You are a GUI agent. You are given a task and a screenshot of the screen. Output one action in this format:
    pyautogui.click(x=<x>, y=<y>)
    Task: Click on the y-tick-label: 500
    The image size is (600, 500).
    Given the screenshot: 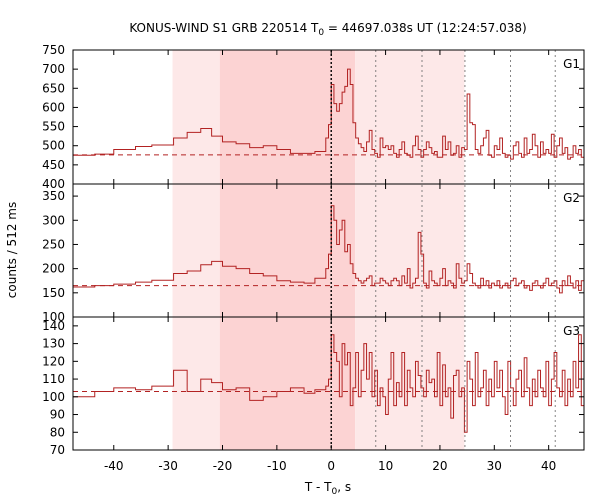 What is the action you would take?
    pyautogui.click(x=53, y=146)
    